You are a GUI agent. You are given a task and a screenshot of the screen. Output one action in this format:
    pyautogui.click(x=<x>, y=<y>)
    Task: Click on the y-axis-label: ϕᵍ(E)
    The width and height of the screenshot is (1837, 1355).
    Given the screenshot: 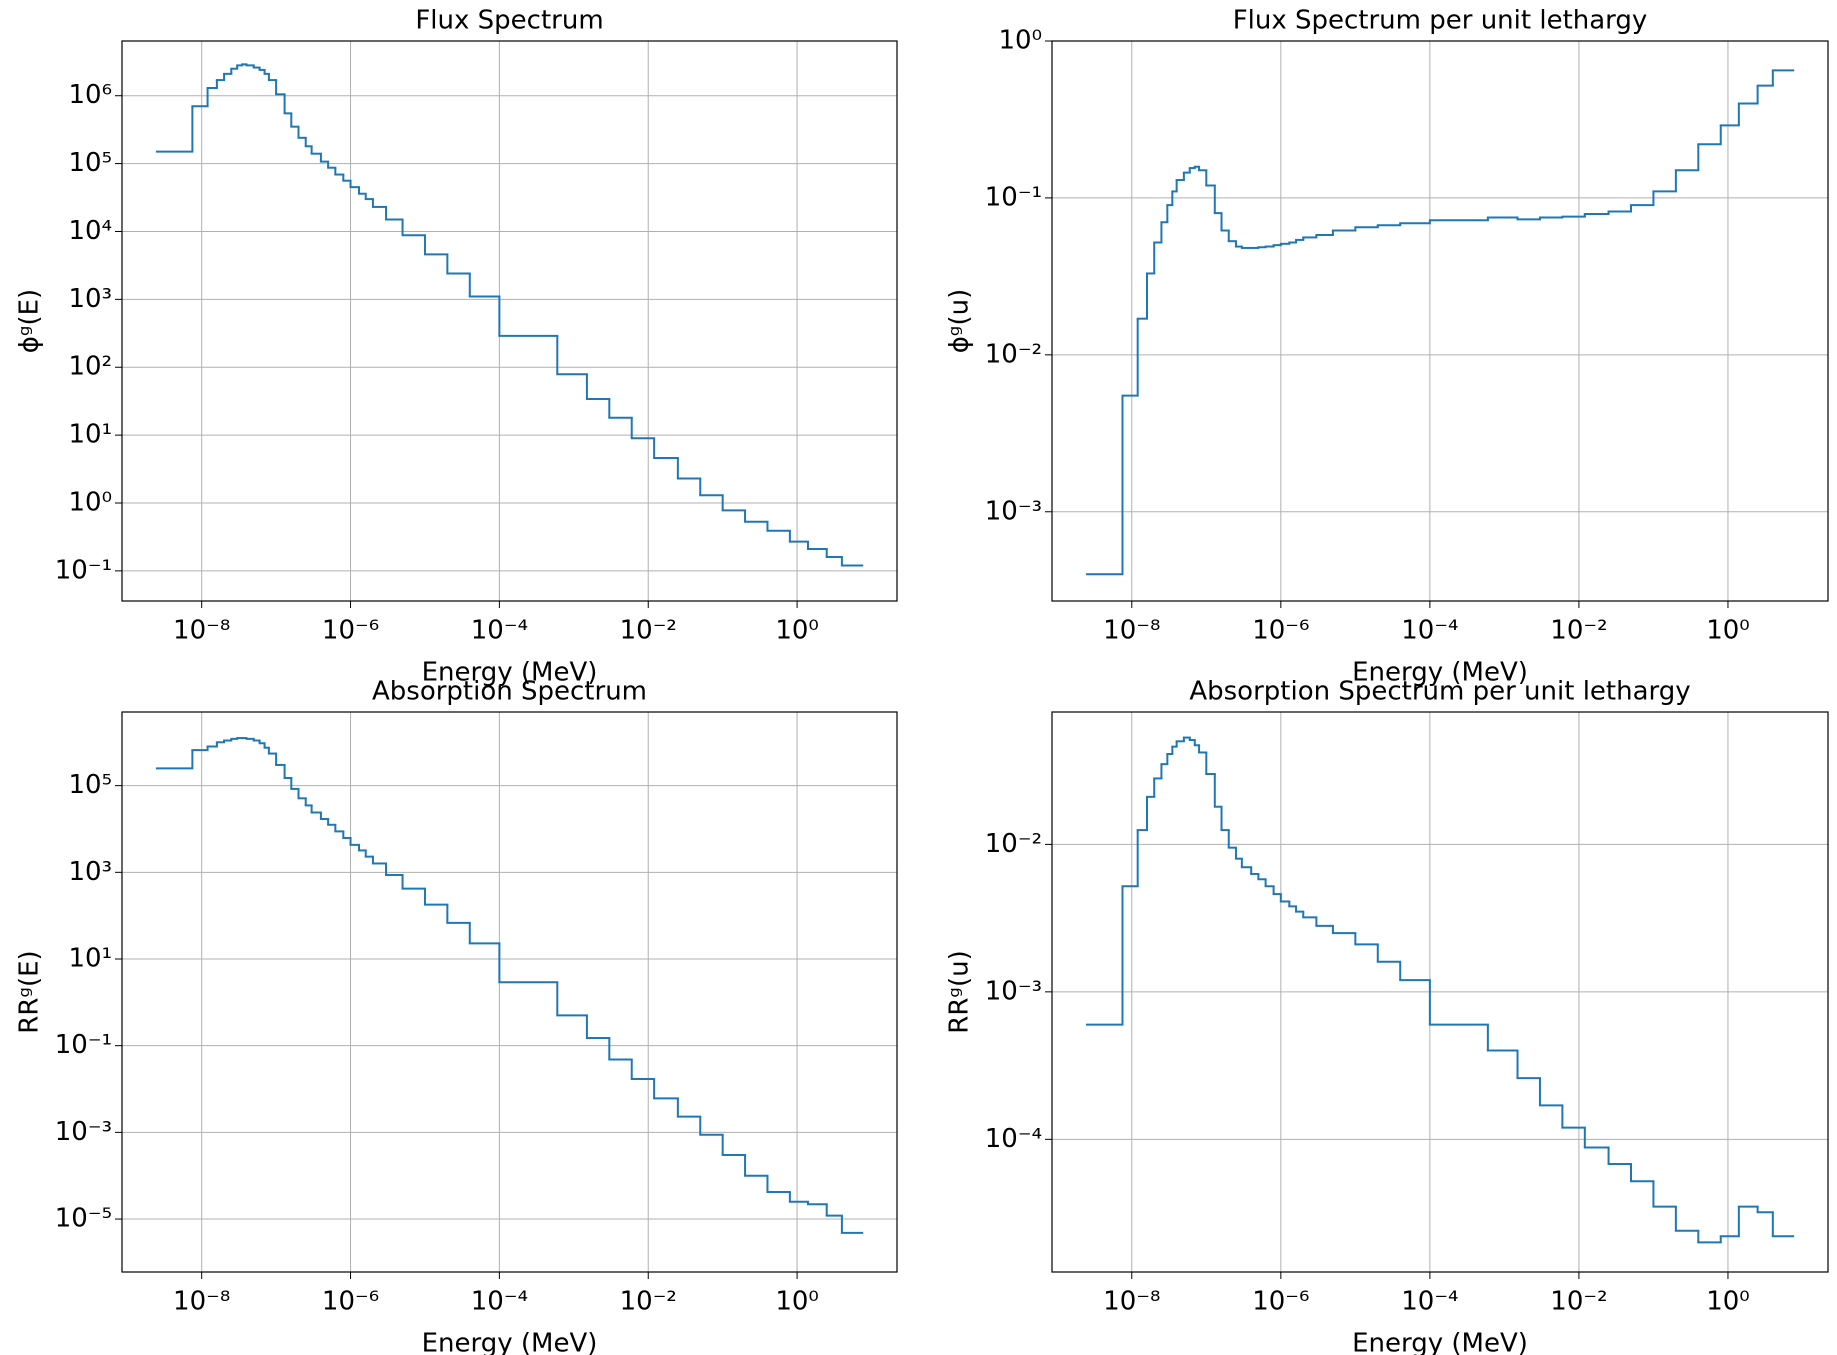 What is the action you would take?
    pyautogui.click(x=30, y=321)
    